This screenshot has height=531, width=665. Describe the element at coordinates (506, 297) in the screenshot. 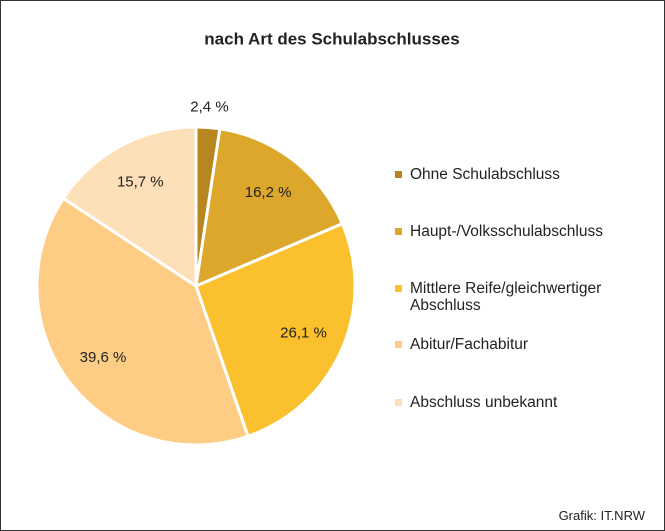

I see `legend-label: Mittlere Reife/gleichwertiger Abschluss` at that location.